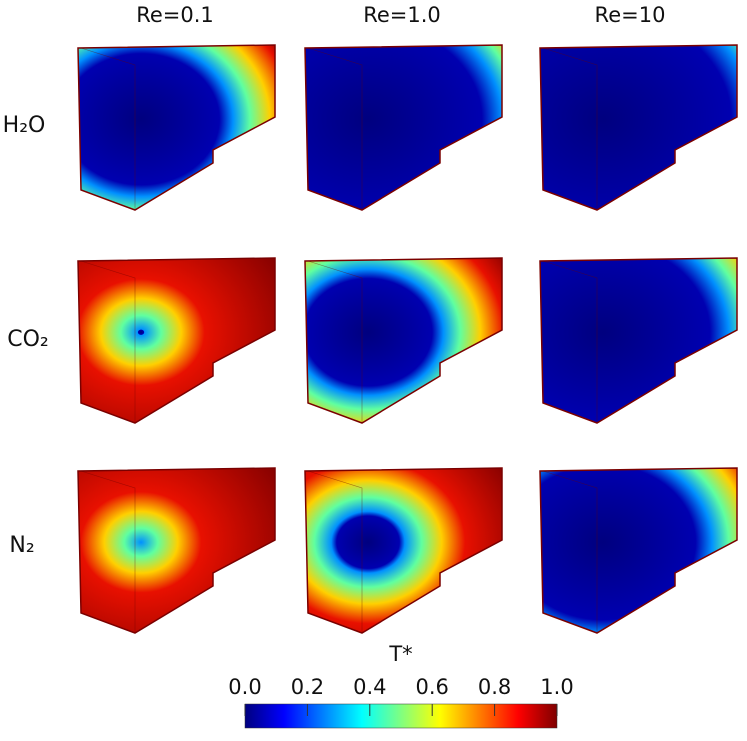 The height and width of the screenshot is (741, 747). I want to click on colorbar-tick-label: 1.0, so click(556, 687).